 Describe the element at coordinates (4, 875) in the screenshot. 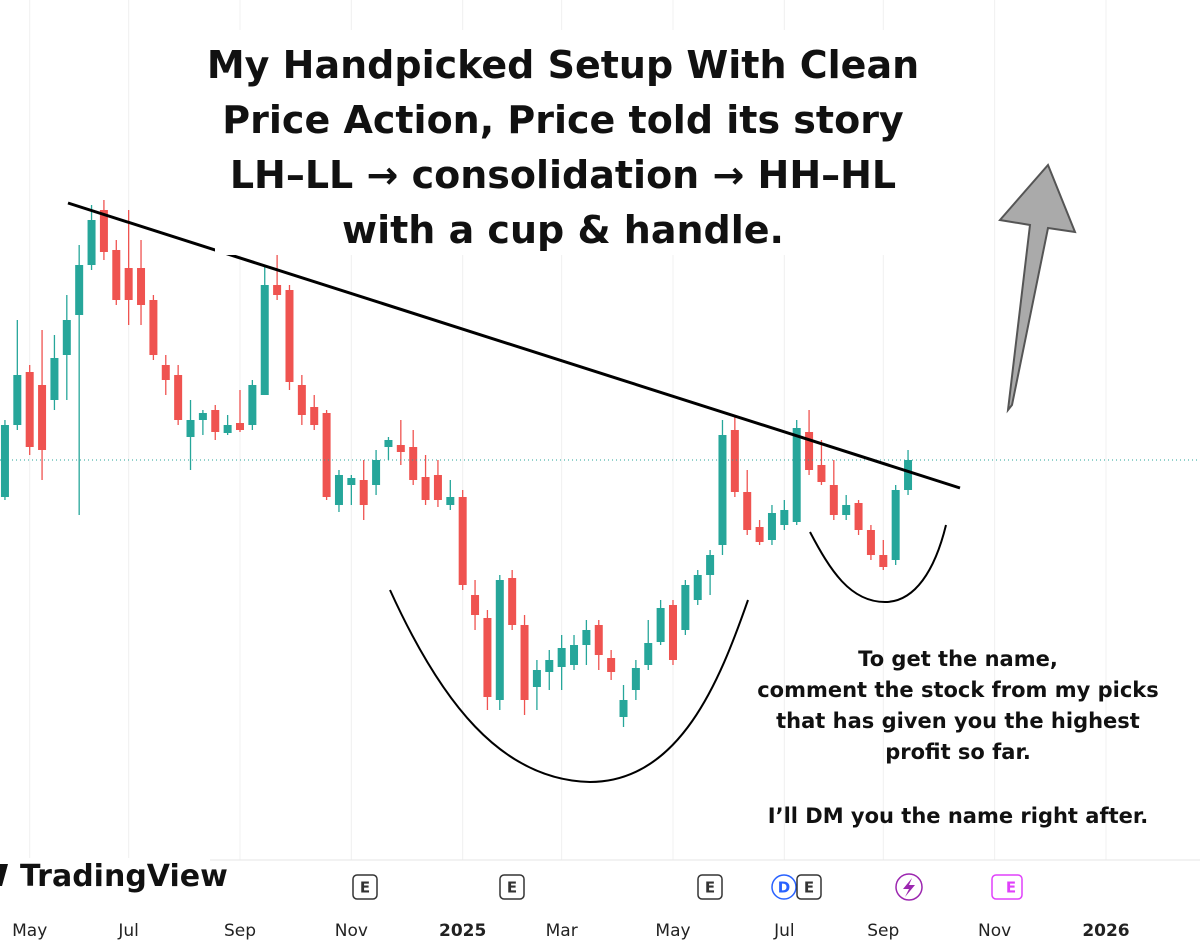

I see `brand-logo` at that location.